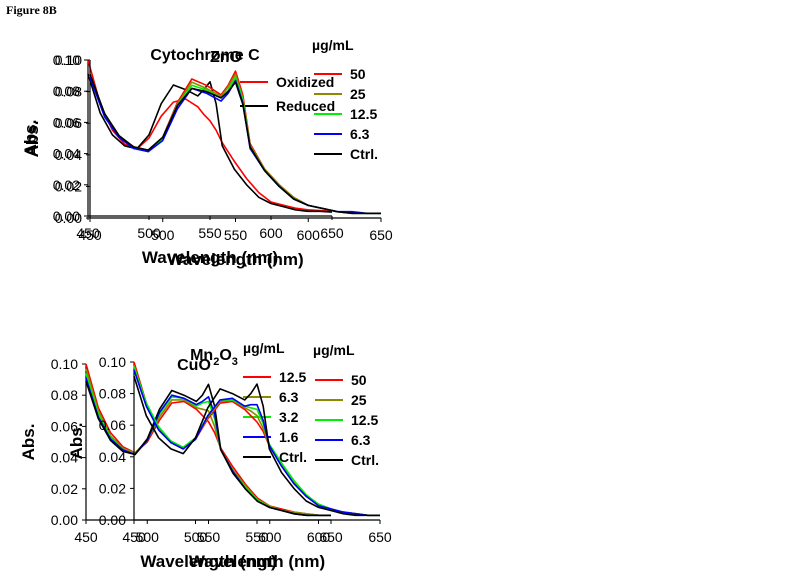 The height and width of the screenshot is (585, 800). Describe the element at coordinates (214, 357) in the screenshot. I see `chart-title: Mn2O3` at that location.